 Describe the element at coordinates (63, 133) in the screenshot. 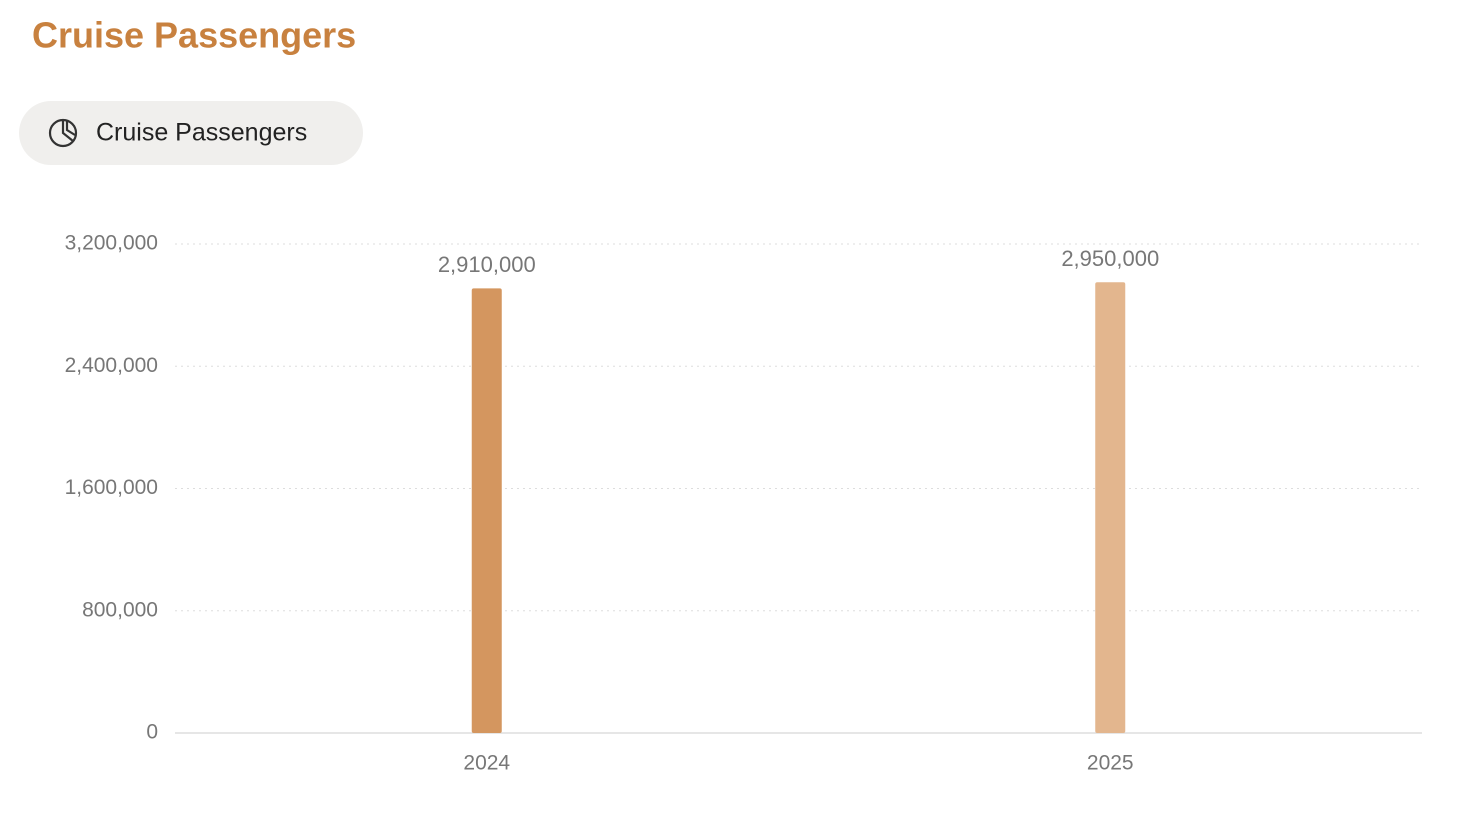

I see `pie-icon` at that location.